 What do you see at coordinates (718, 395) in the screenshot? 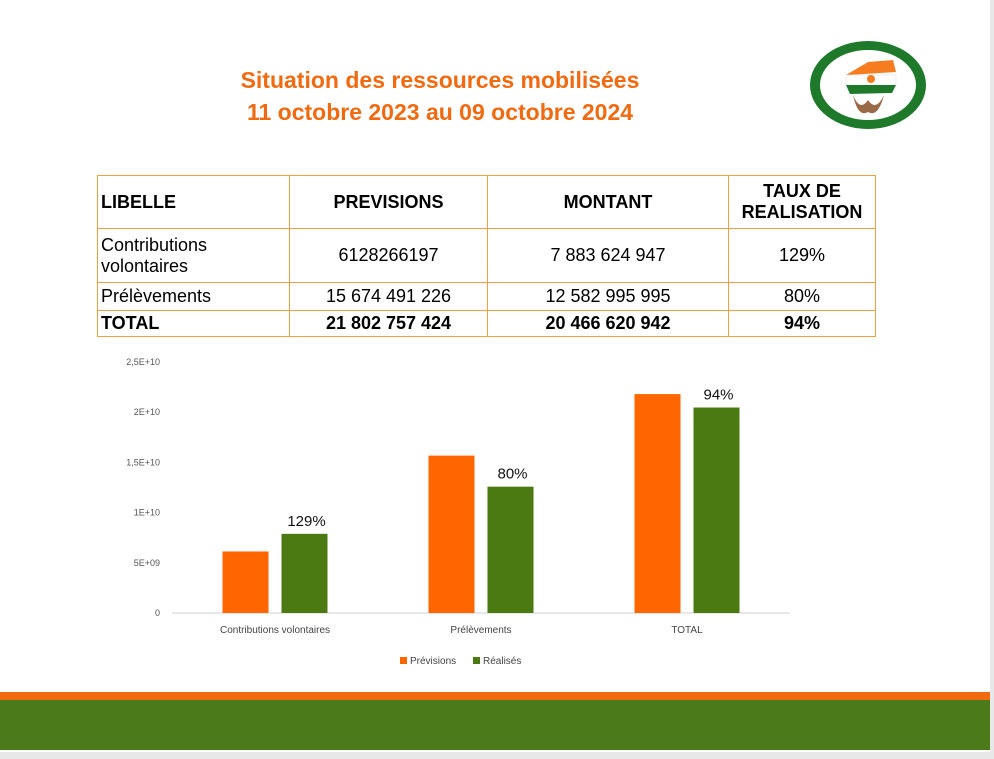
I see `data-label: 94%` at bounding box center [718, 395].